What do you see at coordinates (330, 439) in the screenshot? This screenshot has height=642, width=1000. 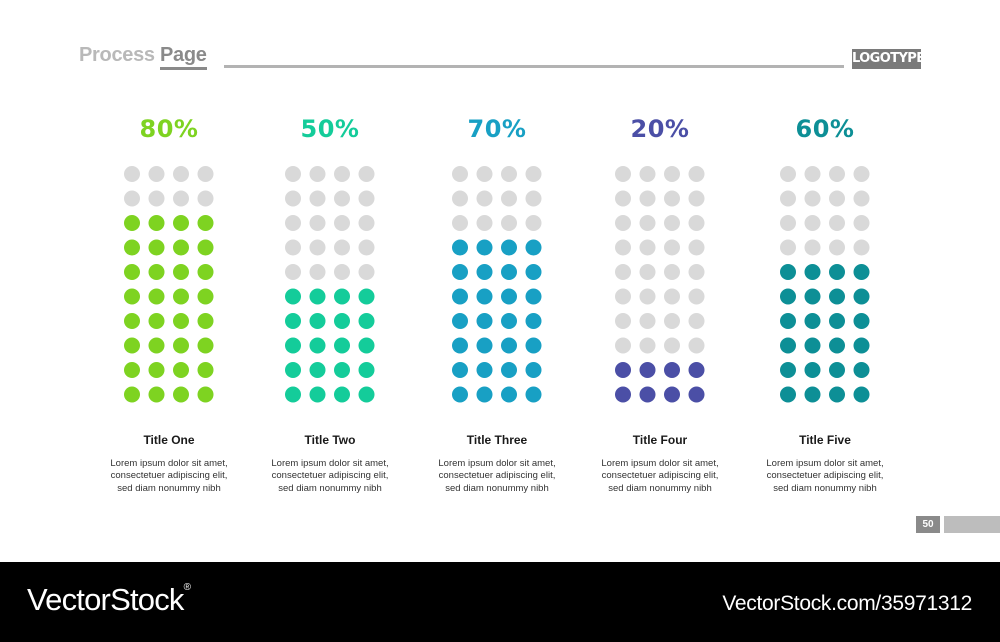 I see `column-title: Title Two` at bounding box center [330, 439].